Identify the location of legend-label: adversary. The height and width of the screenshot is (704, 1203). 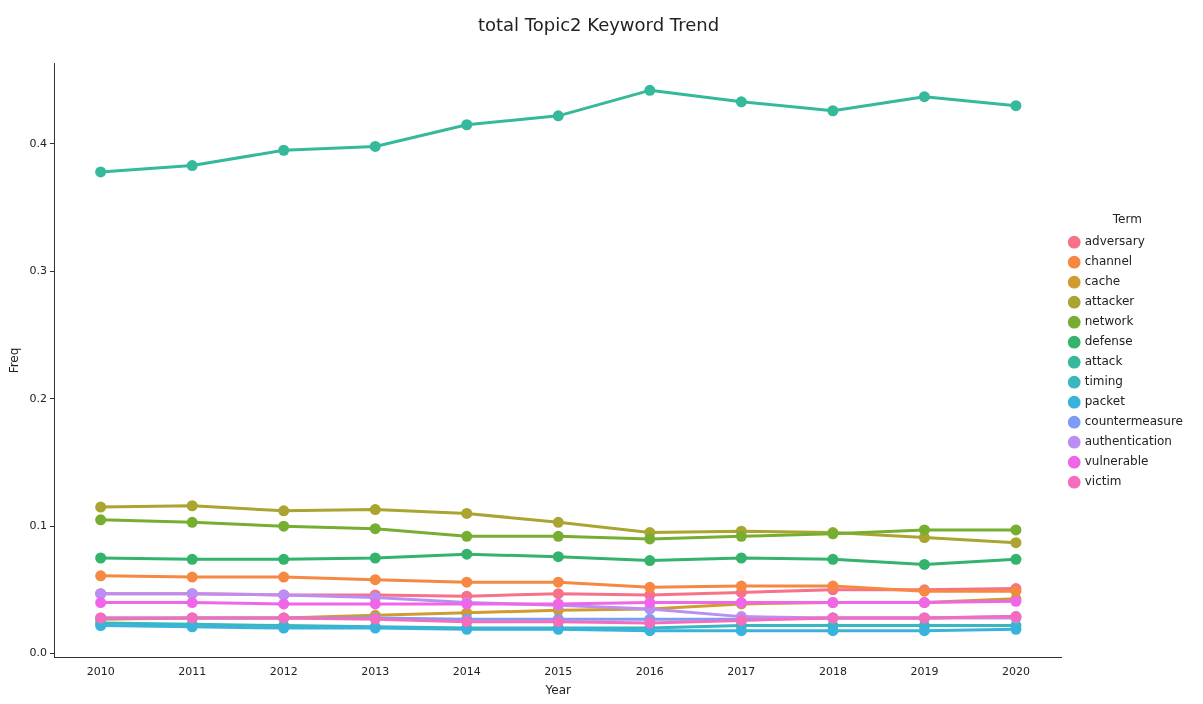
(1114, 241).